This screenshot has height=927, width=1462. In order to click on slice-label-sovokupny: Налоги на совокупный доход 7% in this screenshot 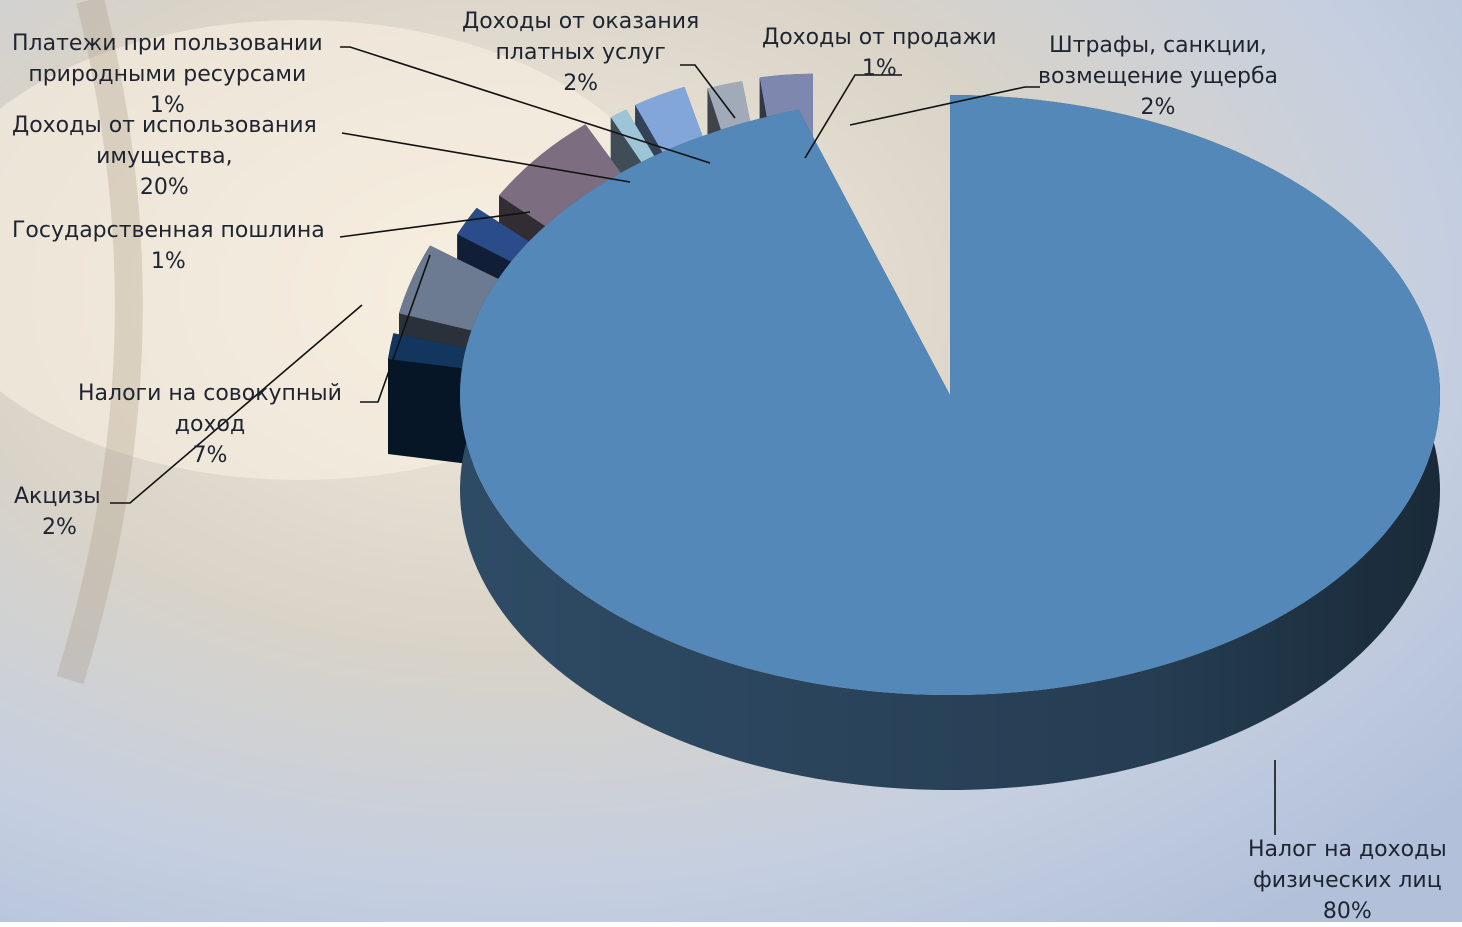, I will do `click(210, 424)`.